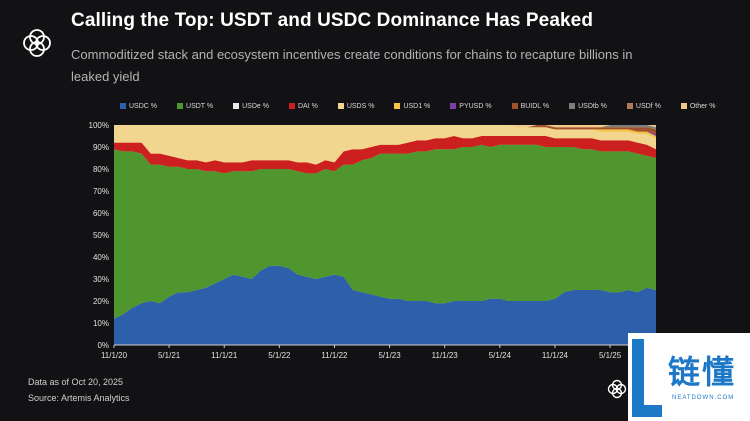 This screenshot has height=421, width=750. What do you see at coordinates (535, 106) in the screenshot?
I see `legend-label: BUIDL %` at bounding box center [535, 106].